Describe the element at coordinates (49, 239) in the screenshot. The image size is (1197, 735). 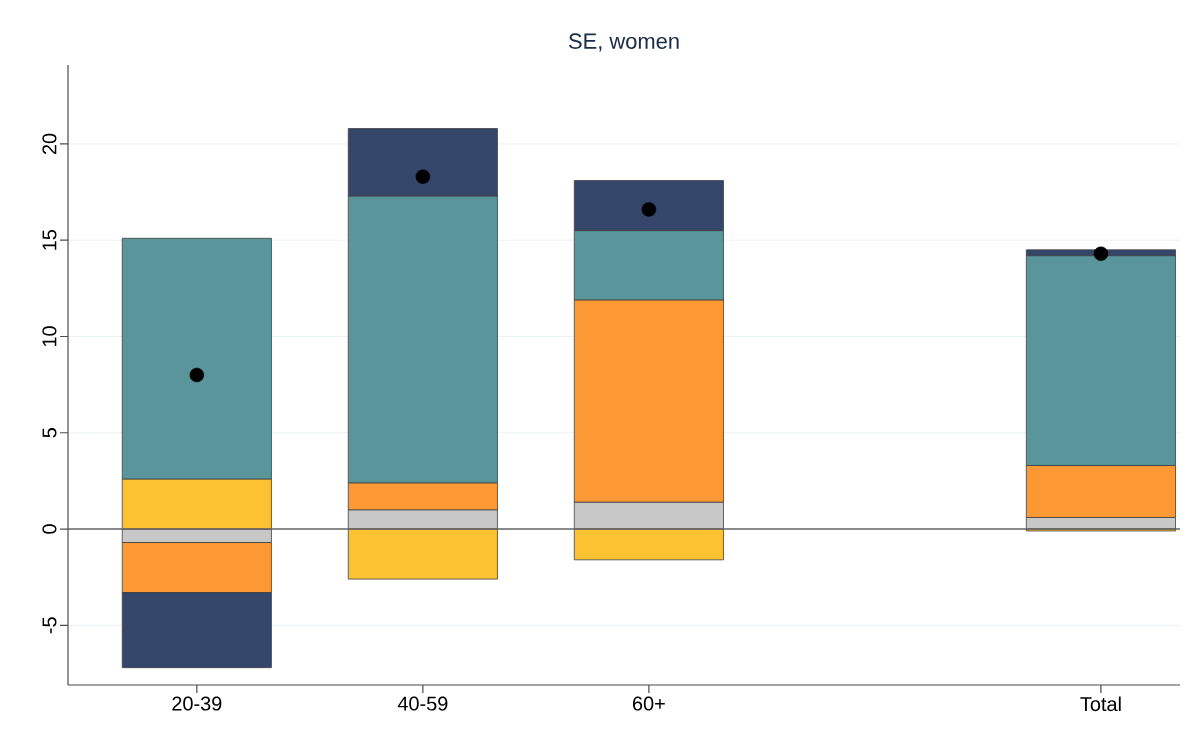
I see `y-tick-label: 15` at that location.